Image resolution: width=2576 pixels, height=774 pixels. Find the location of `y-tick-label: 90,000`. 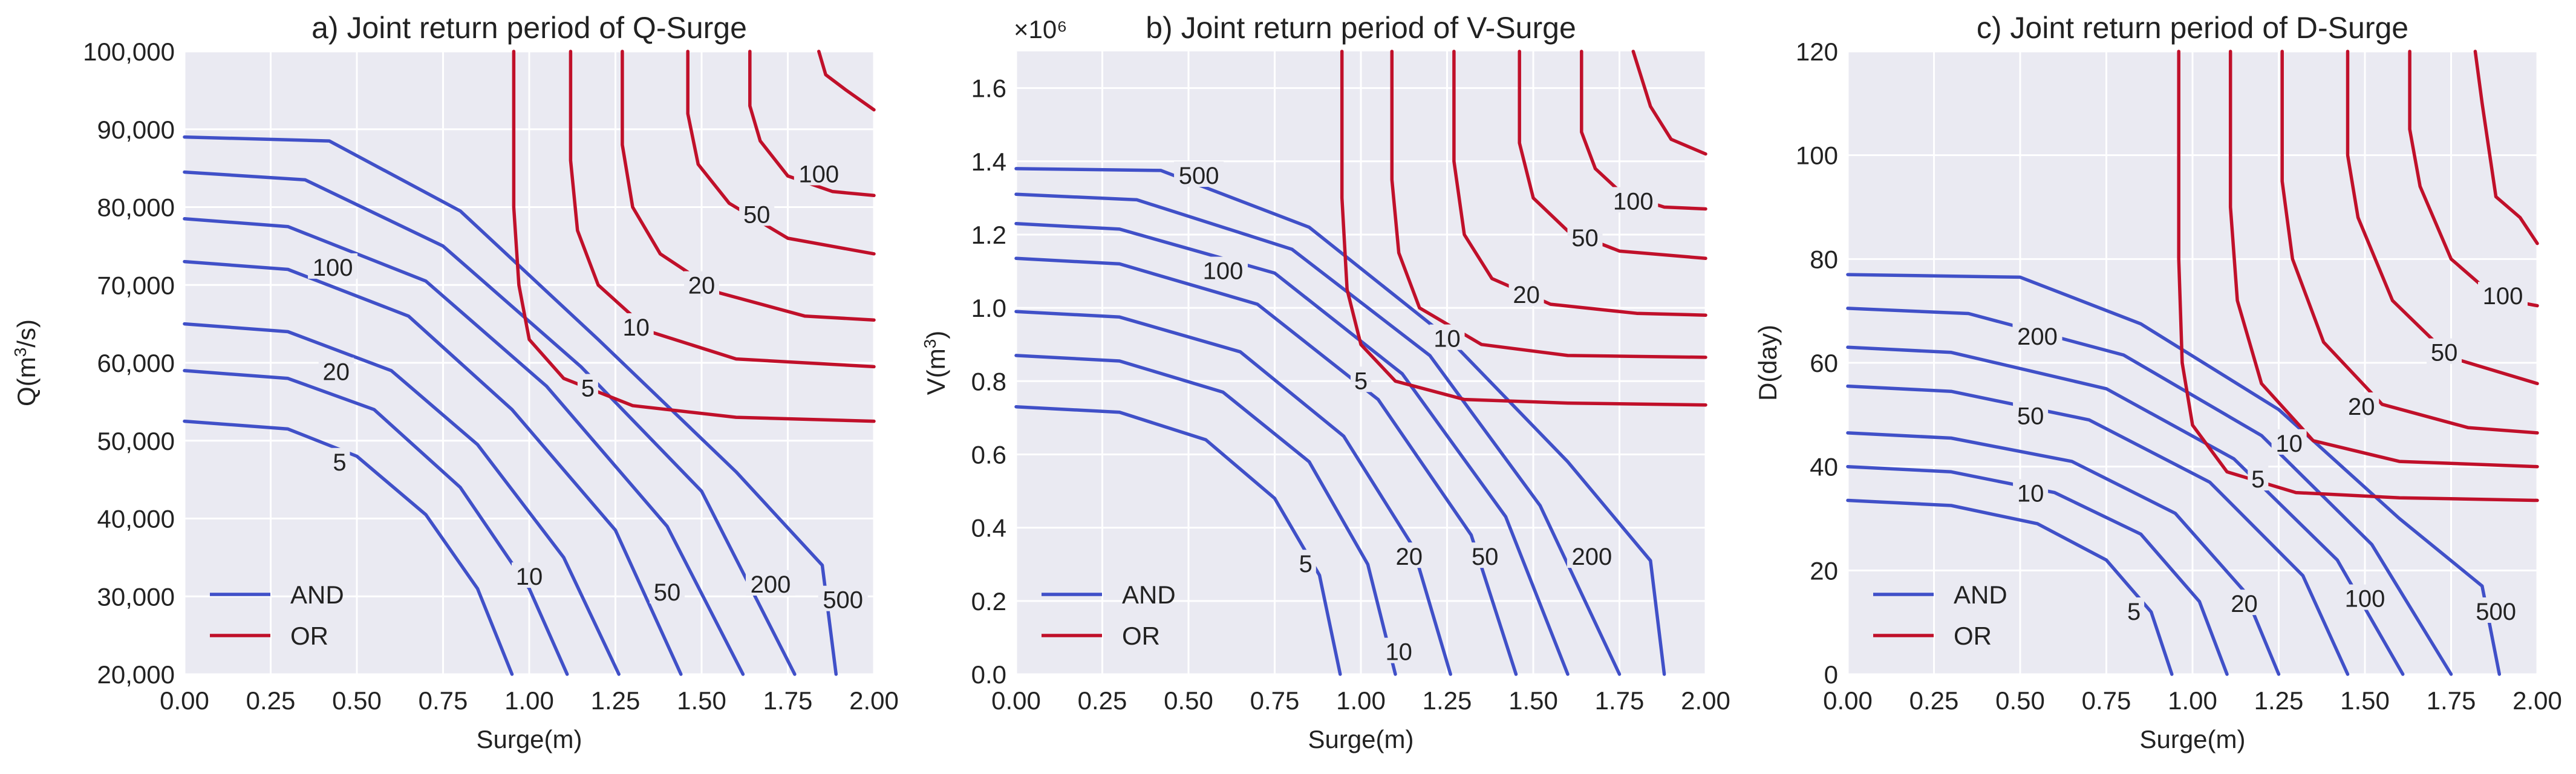

y-tick-label: 90,000 is located at coordinates (136, 129).